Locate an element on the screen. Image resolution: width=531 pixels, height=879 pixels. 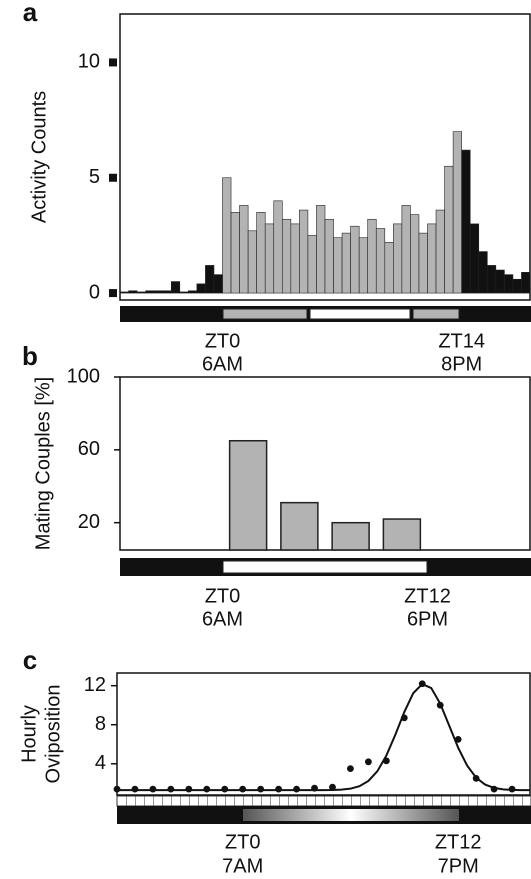
y-tick-label: 4 is located at coordinates (100, 763).